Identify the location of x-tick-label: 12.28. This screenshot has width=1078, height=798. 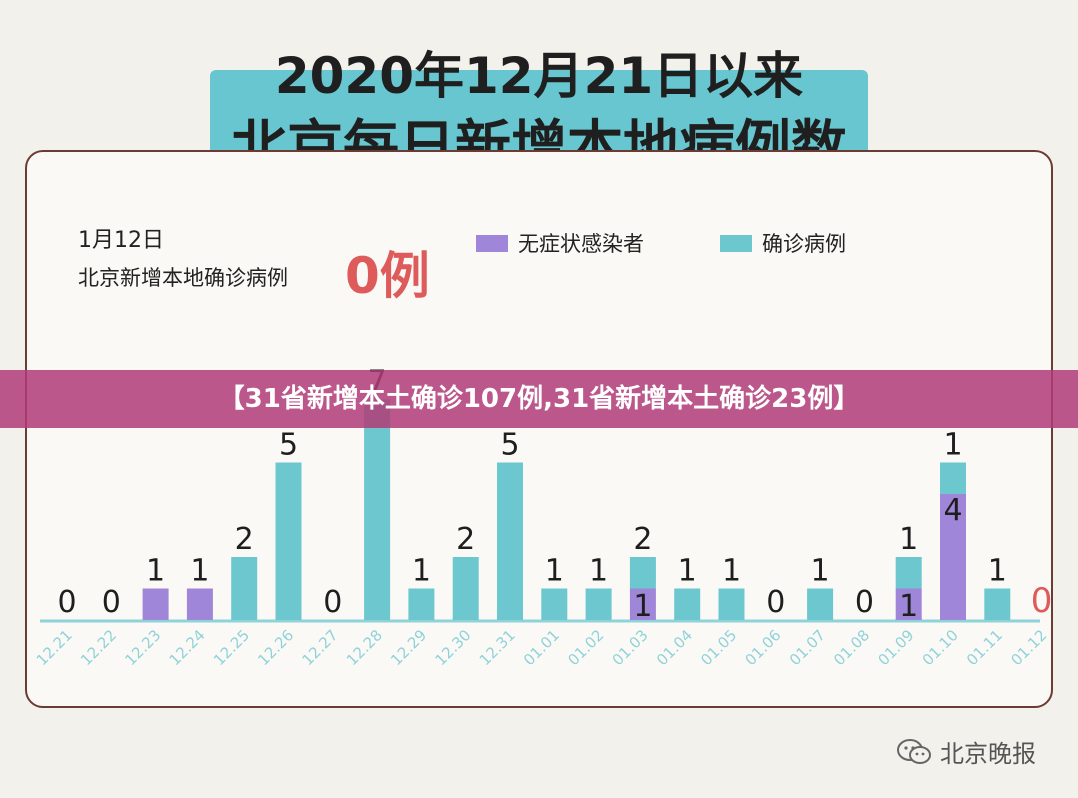
(364, 647).